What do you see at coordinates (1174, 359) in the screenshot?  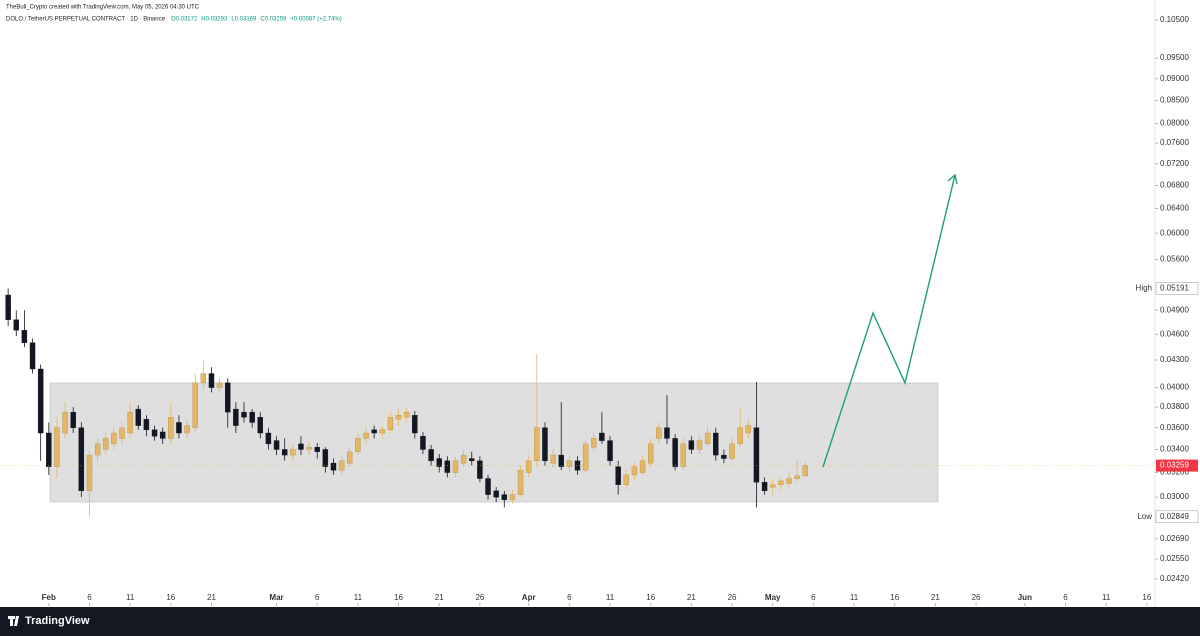 I see `y-tick-label: 0.04300` at bounding box center [1174, 359].